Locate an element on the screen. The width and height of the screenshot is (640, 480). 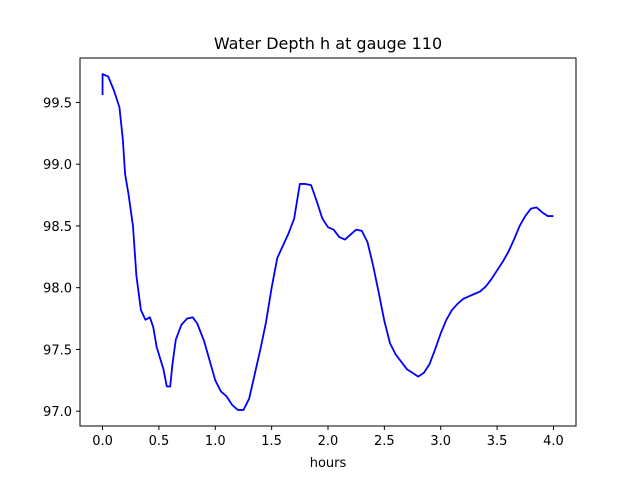
y-tick-label: 99.5 is located at coordinates (57, 103).